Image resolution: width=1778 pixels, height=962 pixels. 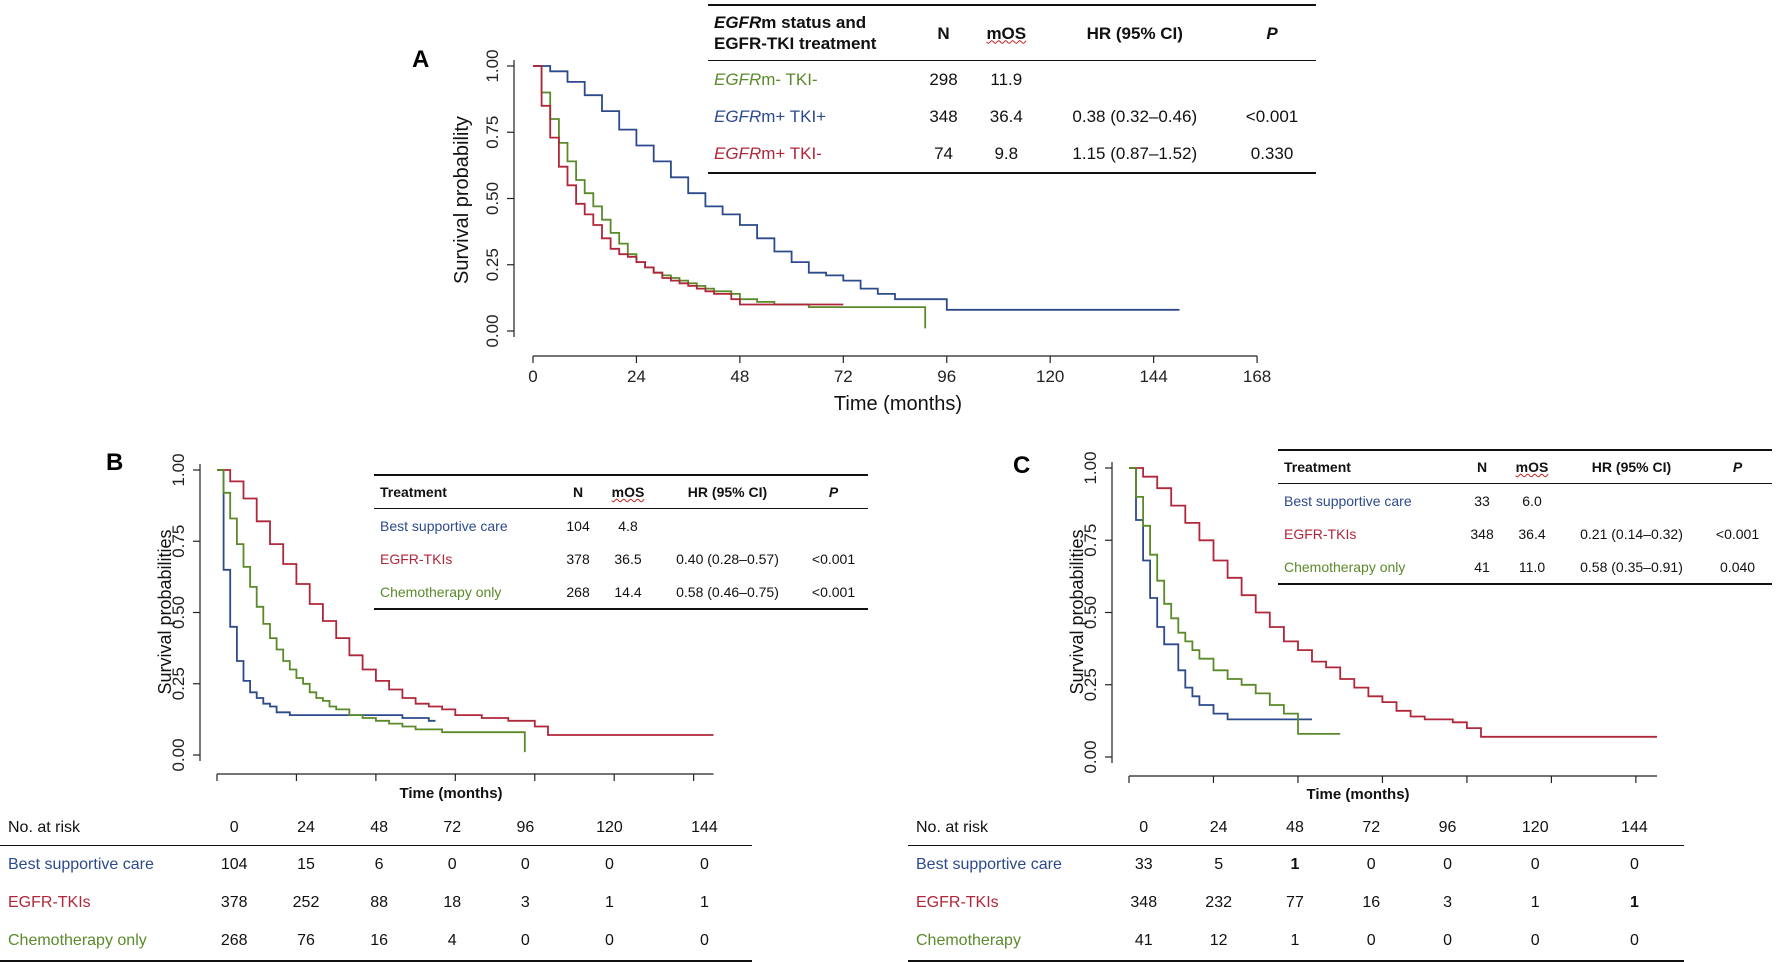 I want to click on y-axis-title: Survival probabilities, so click(x=165, y=611).